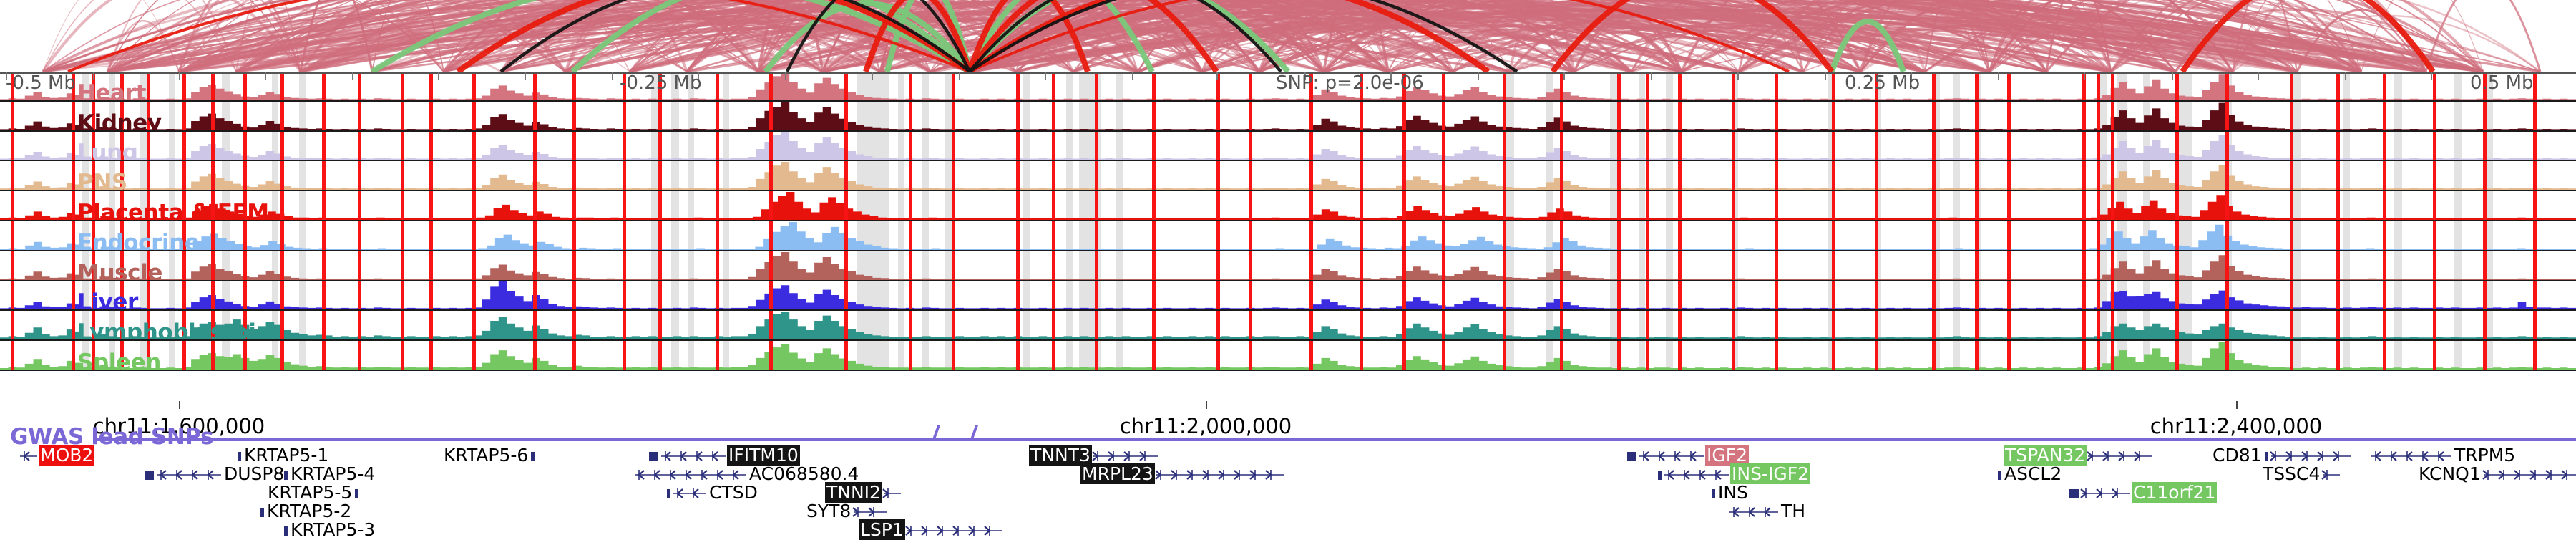  I want to click on gene-feature: INS-IGF2, so click(1733, 473).